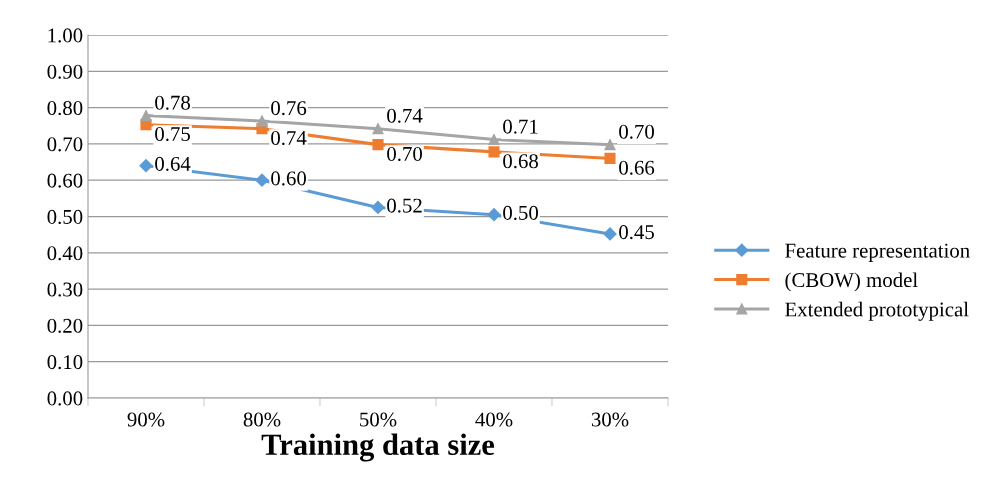  What do you see at coordinates (172, 134) in the screenshot?
I see `data-label: 0.75` at bounding box center [172, 134].